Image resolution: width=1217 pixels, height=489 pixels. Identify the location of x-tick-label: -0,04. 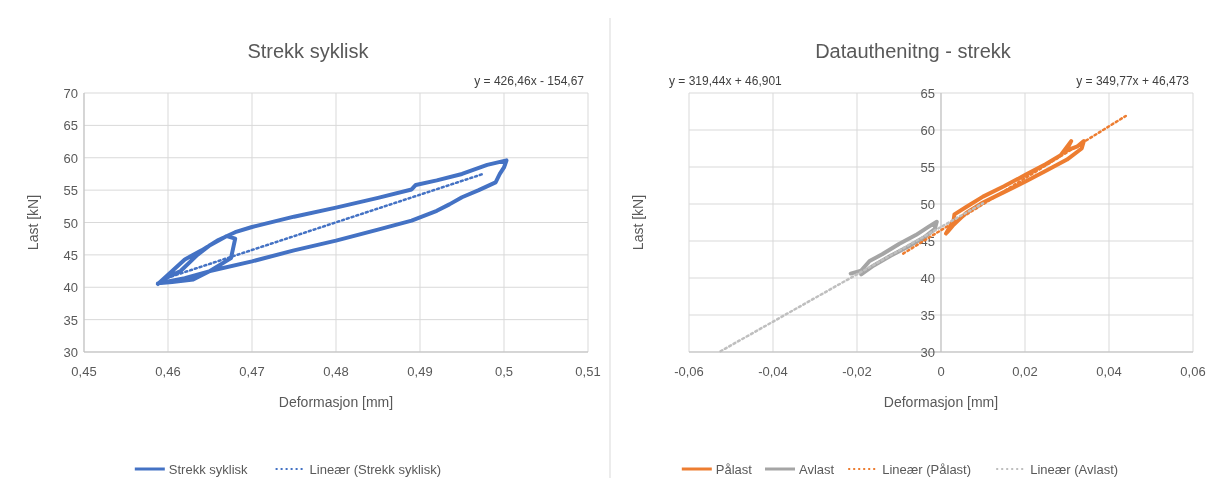
(773, 371).